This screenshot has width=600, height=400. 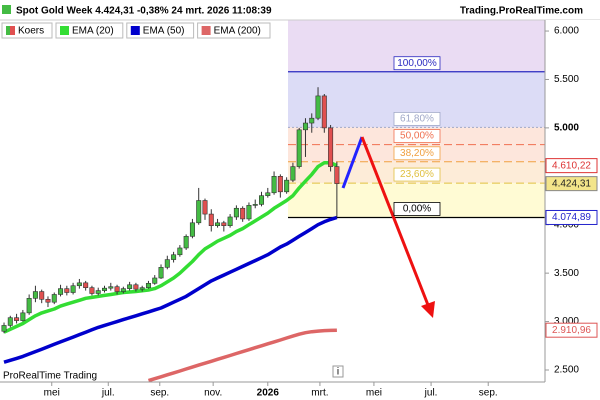 I want to click on fib-label: 50,00%, so click(x=417, y=136).